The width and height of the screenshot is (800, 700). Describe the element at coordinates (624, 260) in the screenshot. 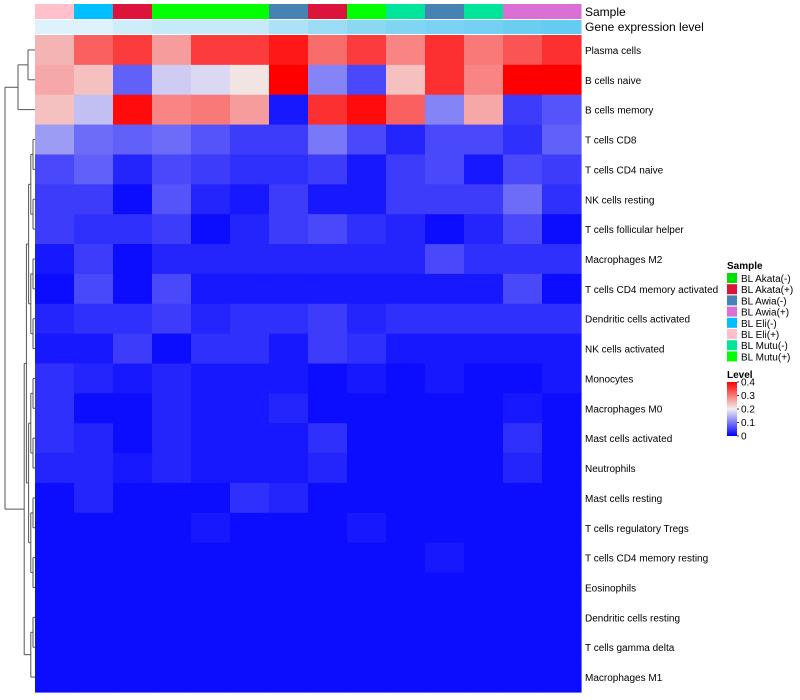

I see `row-label: Macrophages M2` at that location.